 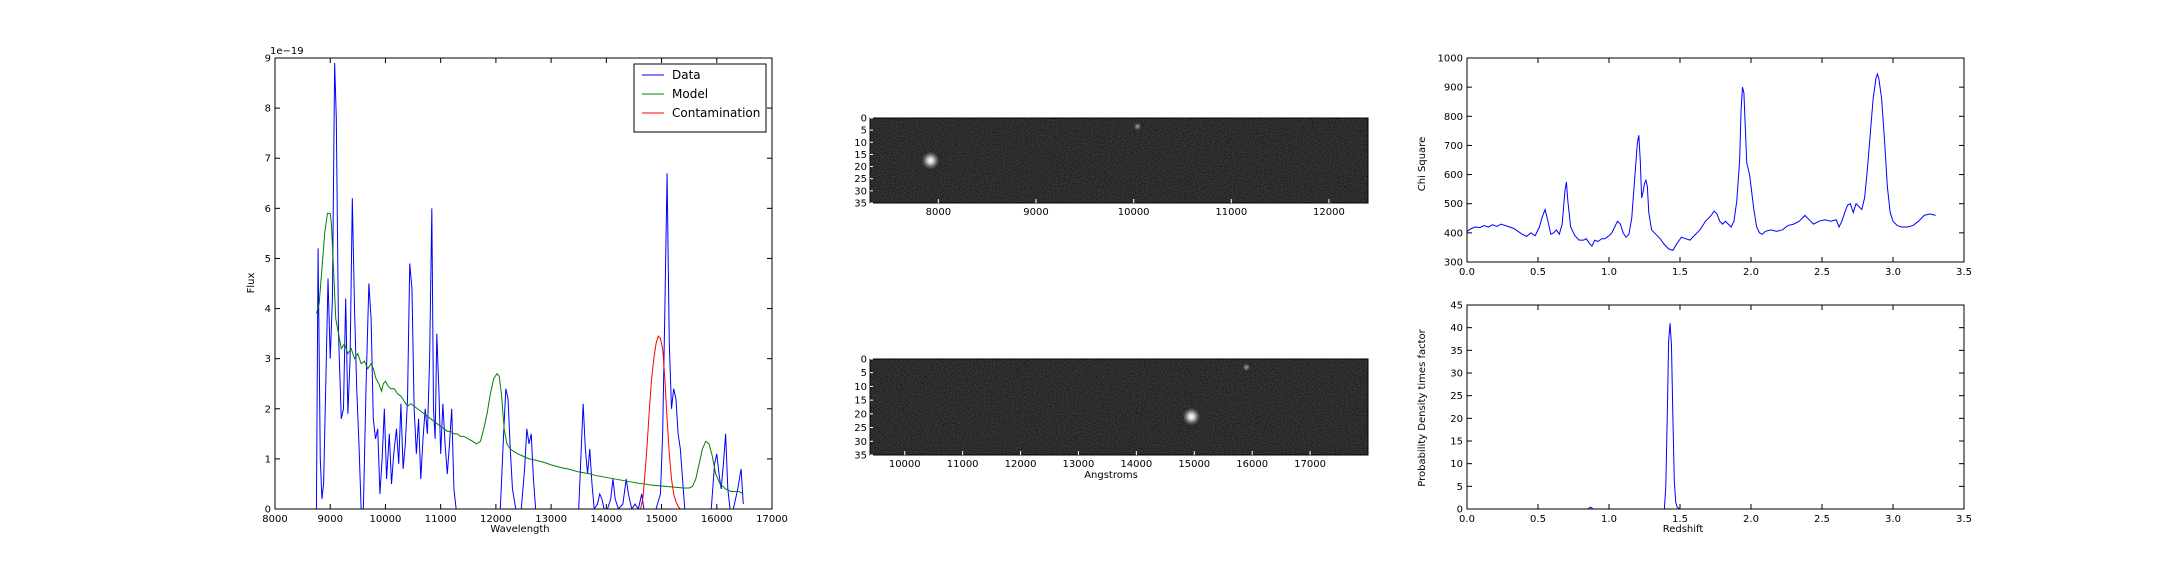 I want to click on bottom-image-xtick-label: 11000, so click(x=963, y=464).